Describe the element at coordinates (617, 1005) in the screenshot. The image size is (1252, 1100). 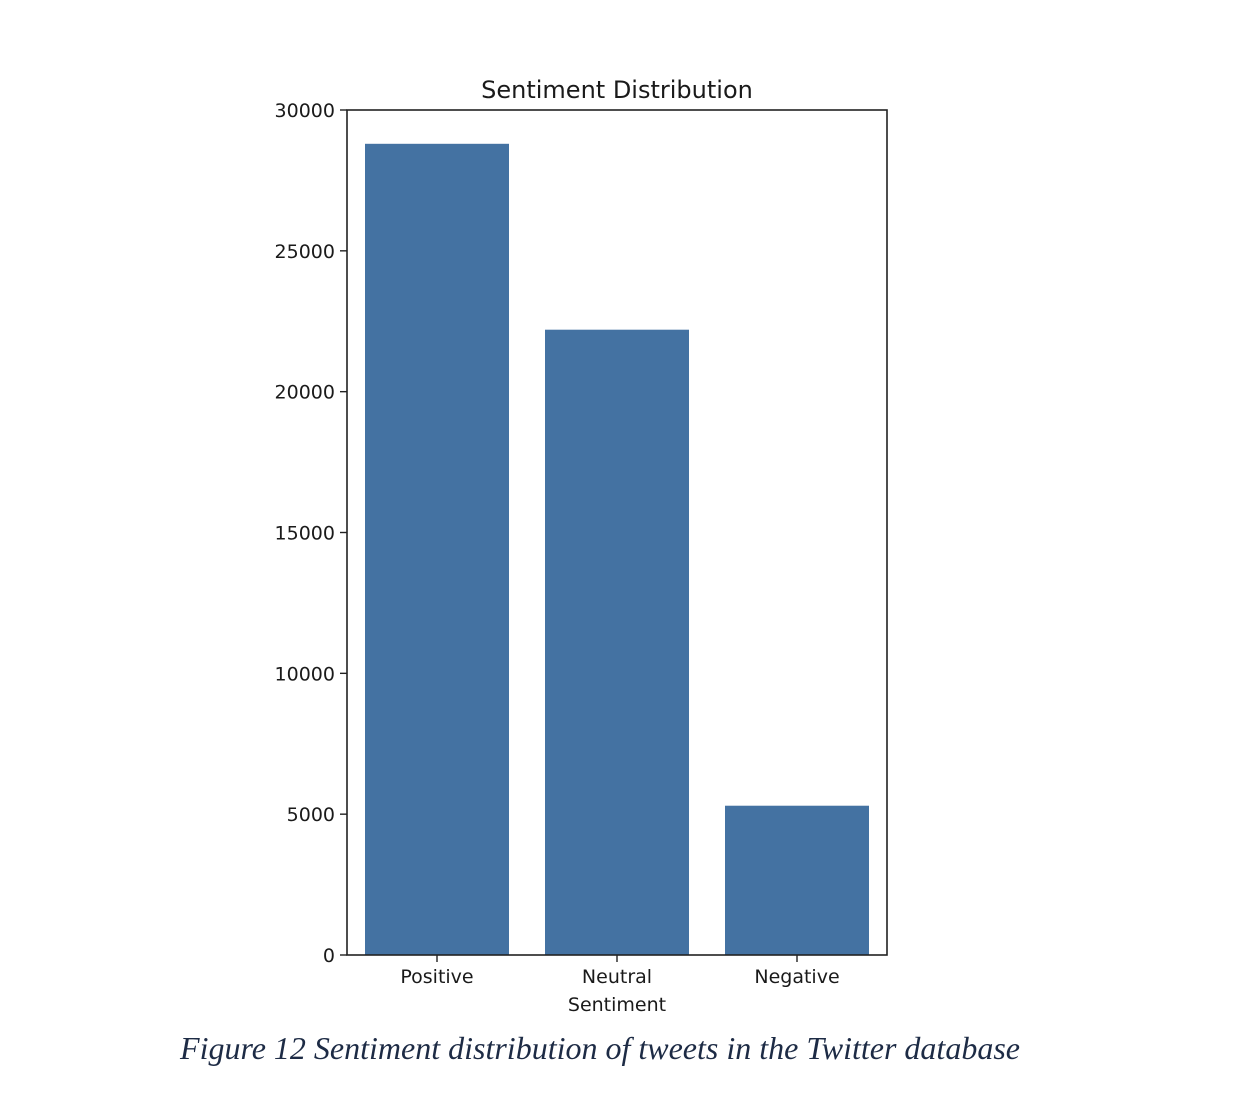
I see `x-axis-title: Sentiment` at that location.